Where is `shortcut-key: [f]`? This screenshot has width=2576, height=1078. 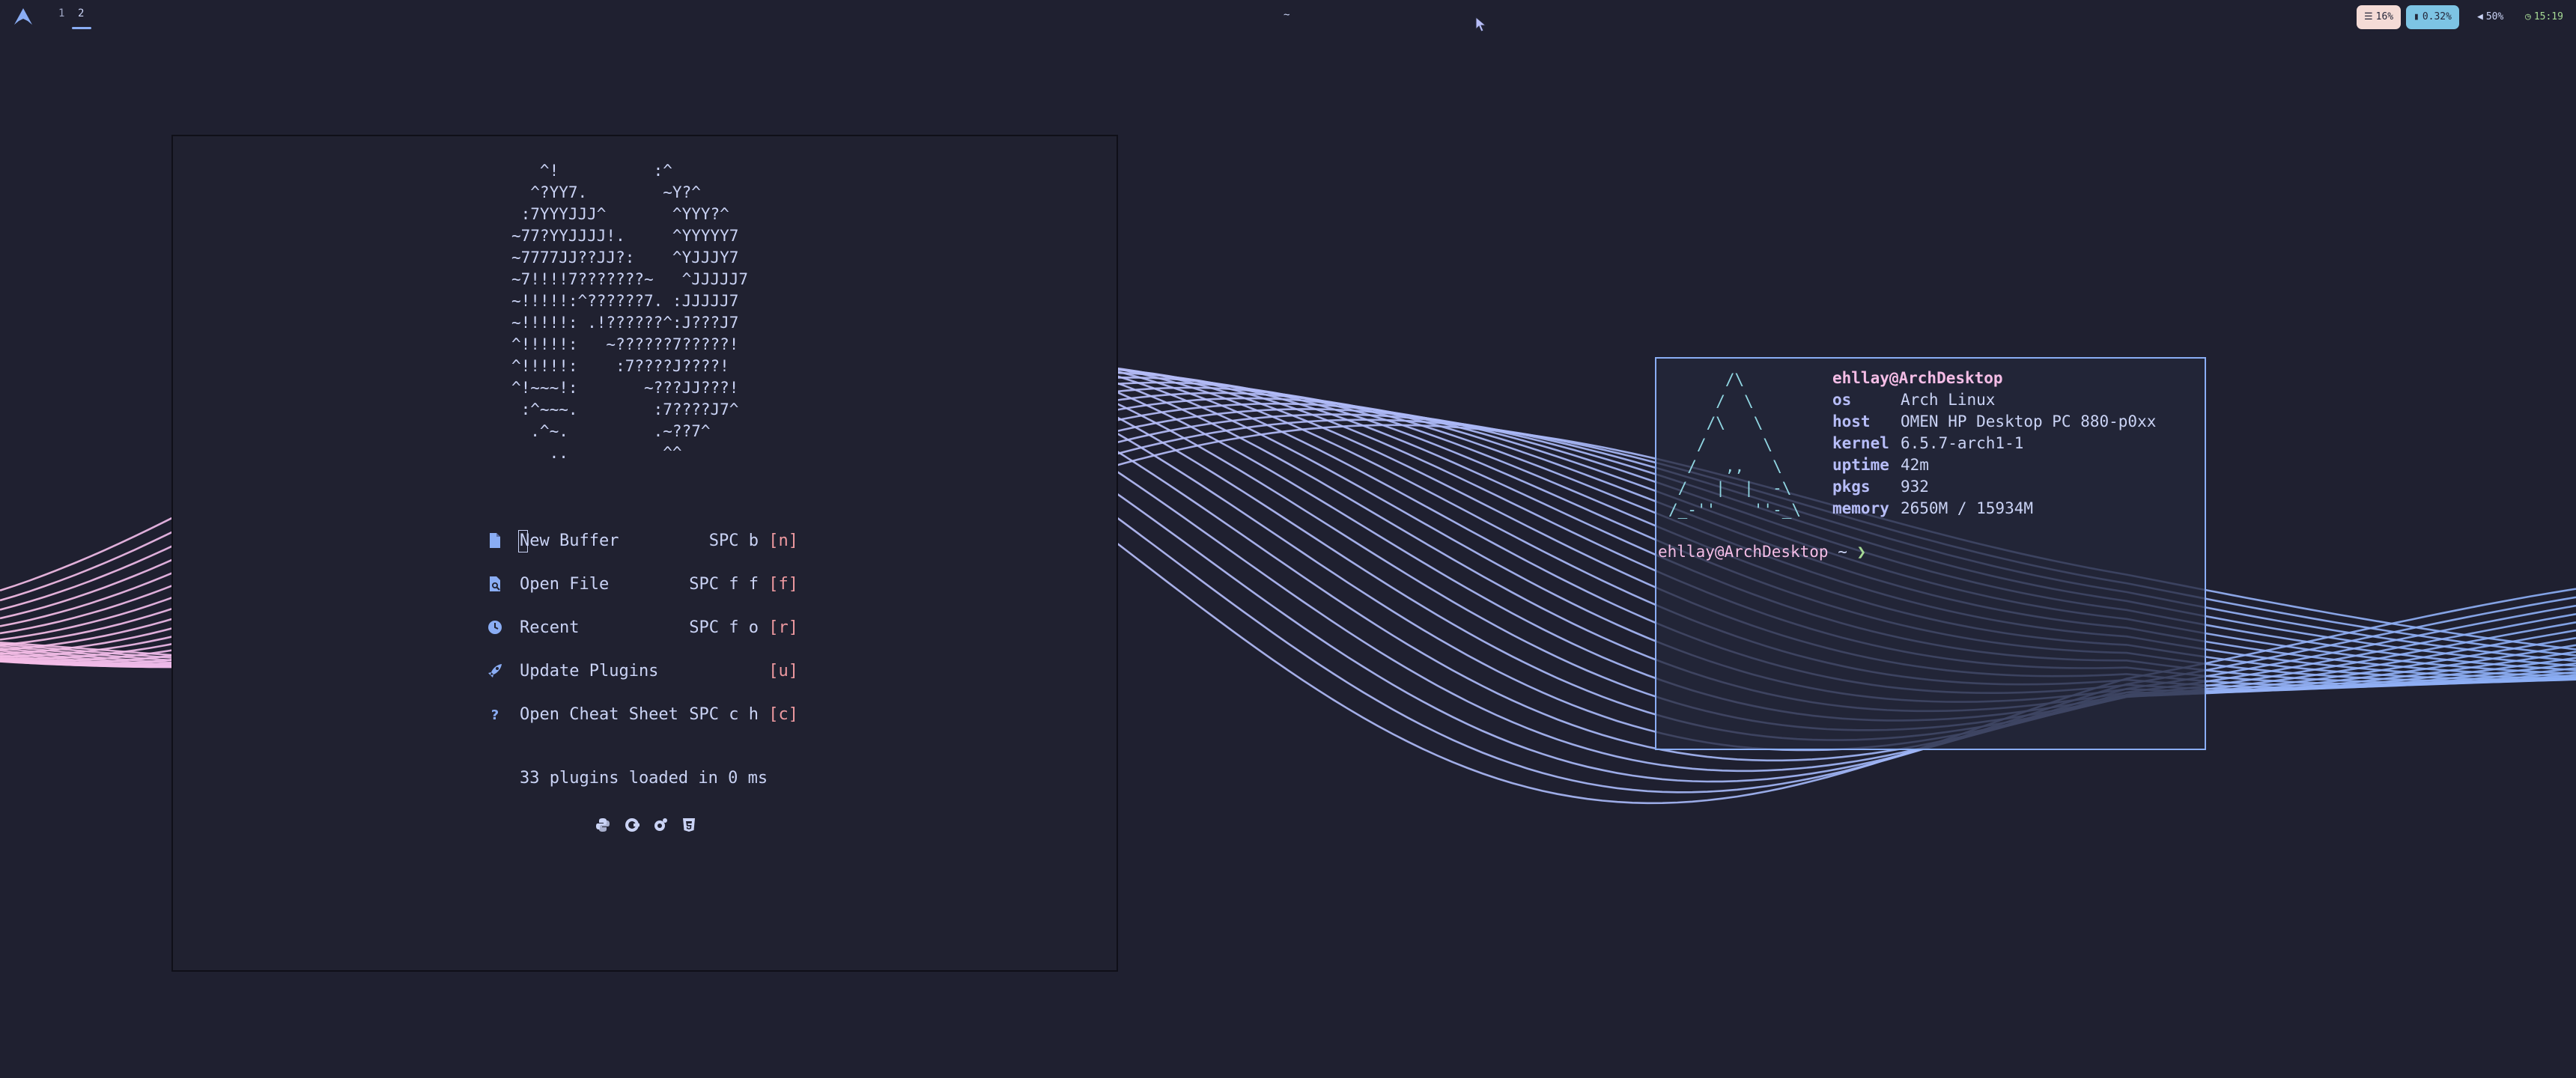 shortcut-key: [f] is located at coordinates (783, 584).